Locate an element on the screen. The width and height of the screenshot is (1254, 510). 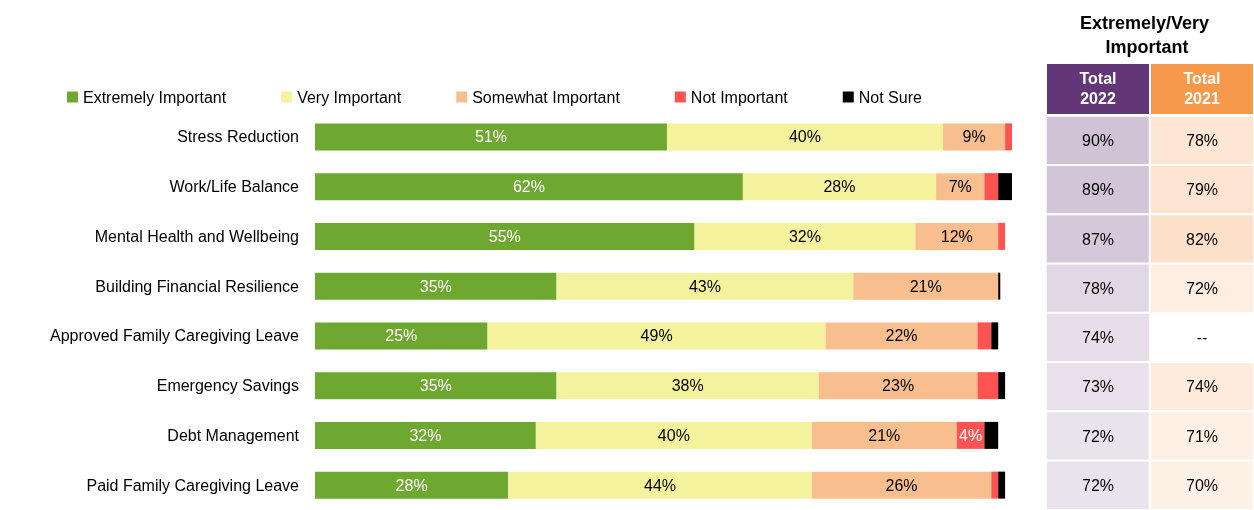
data-label: 62% is located at coordinates (528, 187).